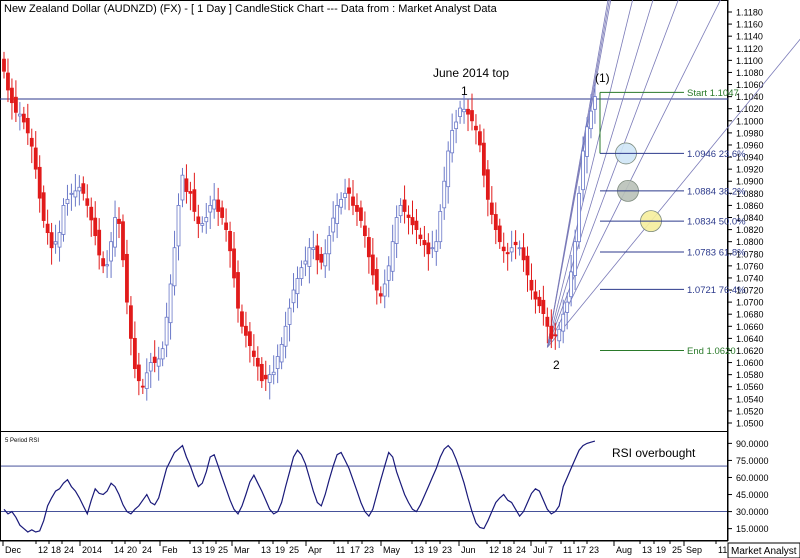 The height and width of the screenshot is (558, 800). Describe the element at coordinates (716, 222) in the screenshot. I see `fib-label: 1.0834 50.0%` at that location.